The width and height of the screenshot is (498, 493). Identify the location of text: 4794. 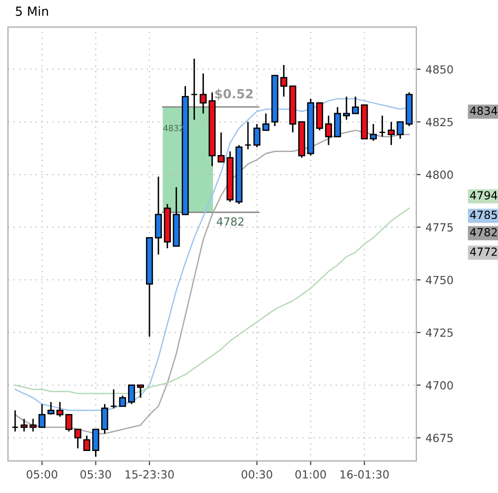
(484, 195).